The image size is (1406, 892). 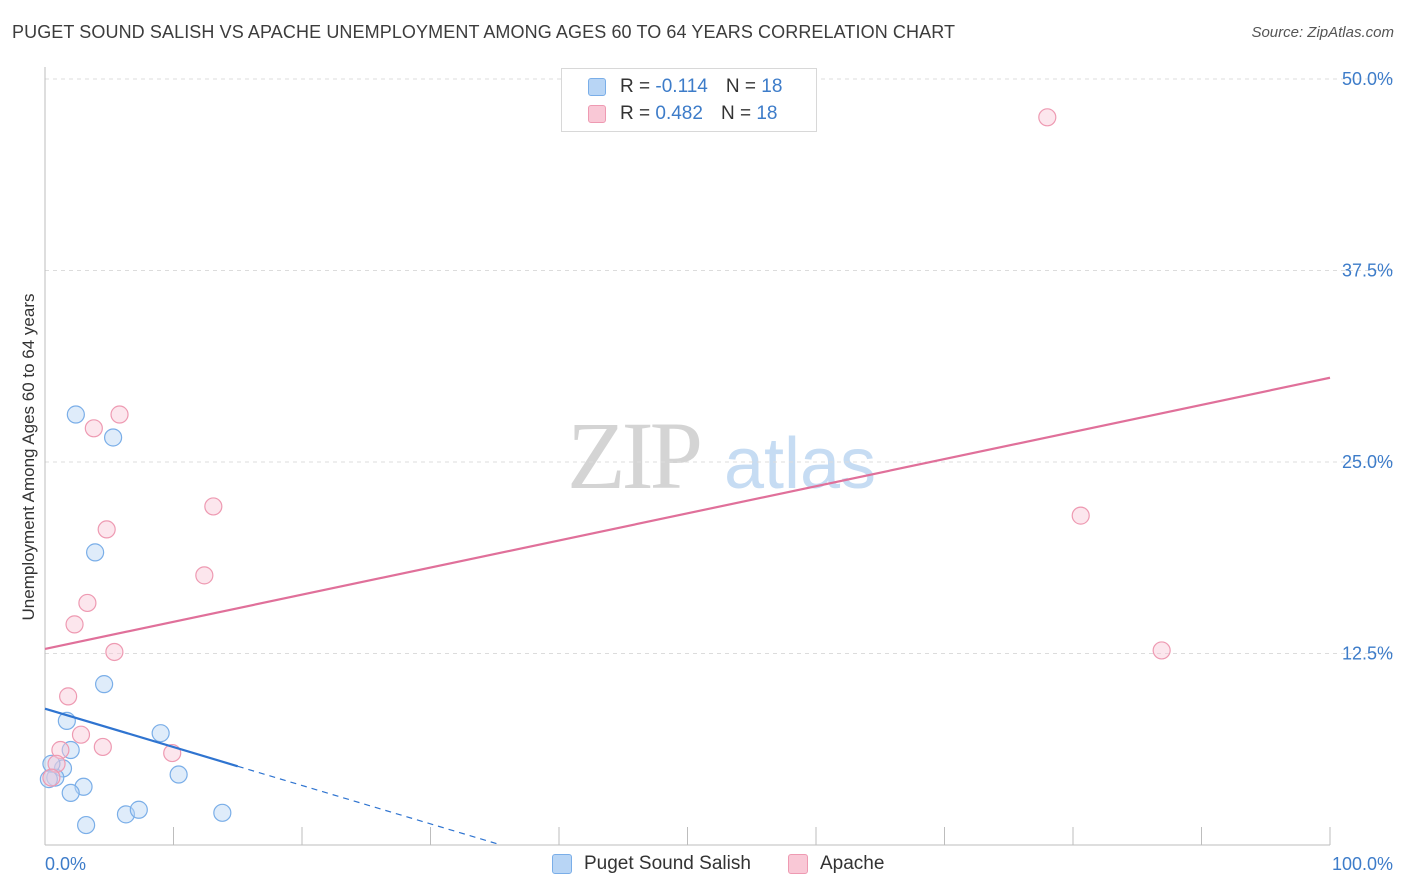 What do you see at coordinates (562, 864) in the screenshot?
I see `bottom-legend-swatch-blue` at bounding box center [562, 864].